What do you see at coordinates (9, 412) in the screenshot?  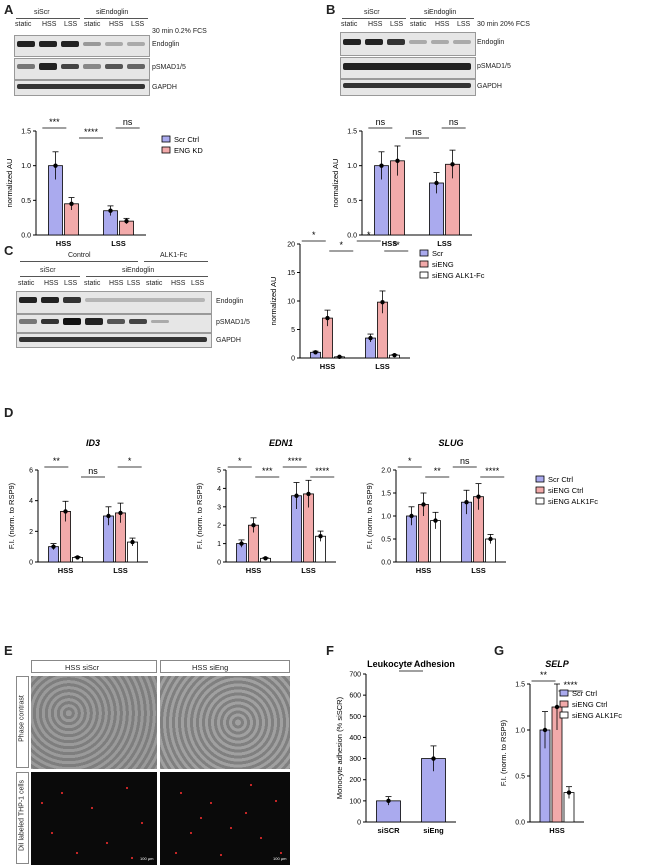 I see `panel-letter-d: D` at bounding box center [9, 412].